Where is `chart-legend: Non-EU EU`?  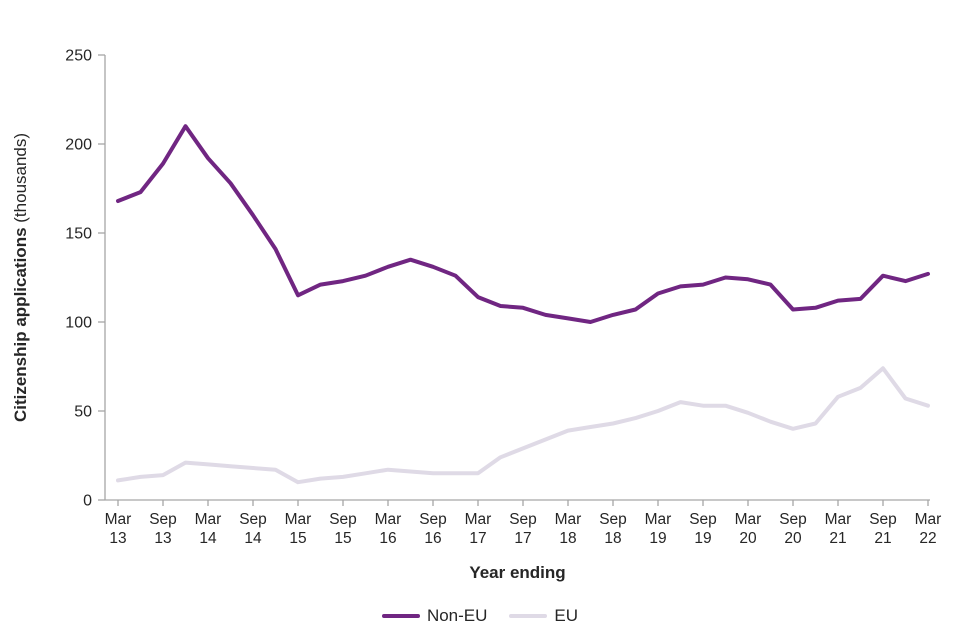
chart-legend: Non-EU EU is located at coordinates (480, 616).